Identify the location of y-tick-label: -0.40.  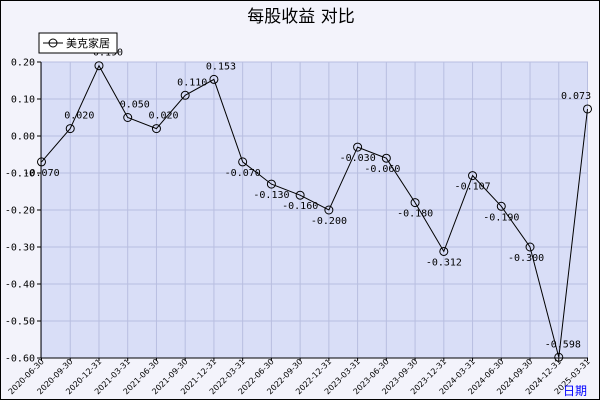
(20, 285).